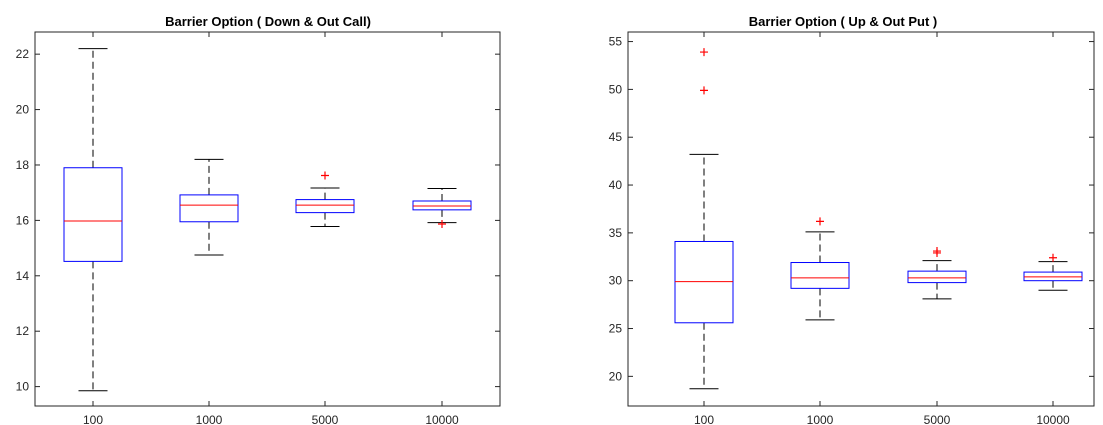 The image size is (1103, 425). What do you see at coordinates (23, 331) in the screenshot?
I see `y-tick-label: 12` at bounding box center [23, 331].